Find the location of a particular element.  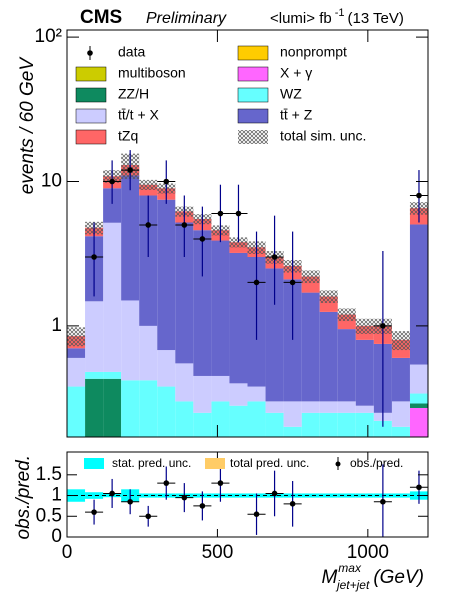

y-tick-label: 10 is located at coordinates (51, 181).